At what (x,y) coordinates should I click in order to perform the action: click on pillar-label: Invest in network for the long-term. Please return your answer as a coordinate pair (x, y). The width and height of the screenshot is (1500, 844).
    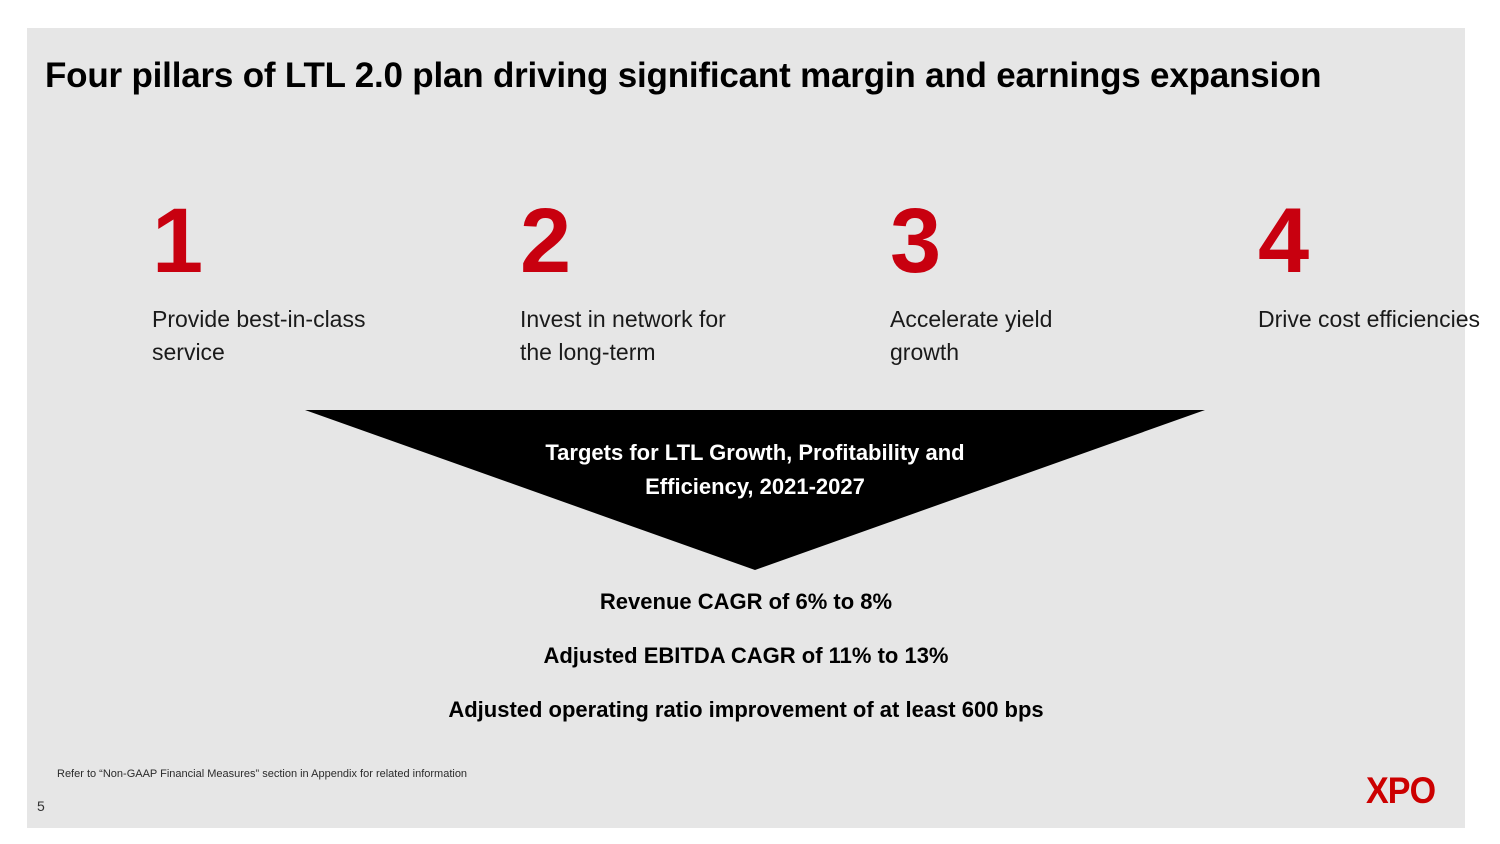
    Looking at the image, I should click on (623, 335).